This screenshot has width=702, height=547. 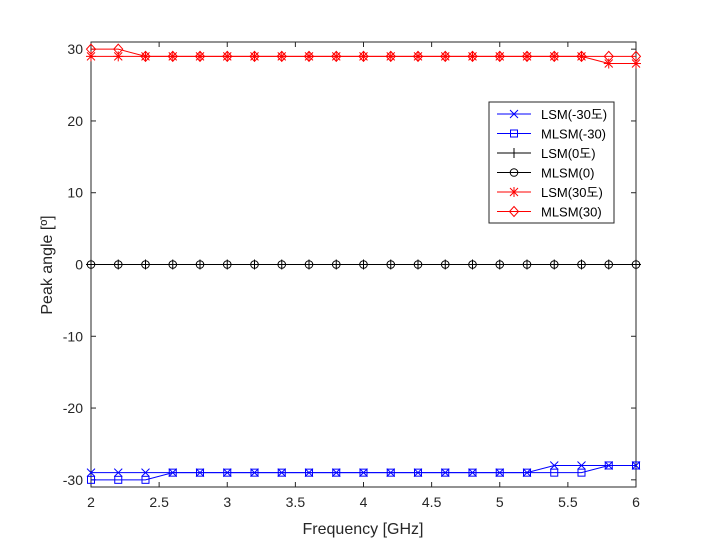 What do you see at coordinates (227, 502) in the screenshot?
I see `x-tick-label: 3` at bounding box center [227, 502].